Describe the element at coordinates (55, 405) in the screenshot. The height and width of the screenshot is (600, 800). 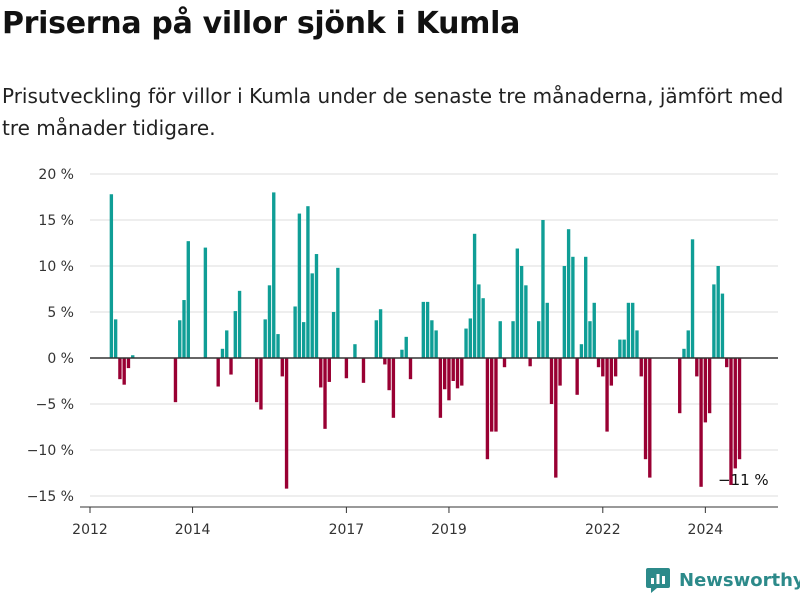
I see `y-tick-label: −5 %` at that location.